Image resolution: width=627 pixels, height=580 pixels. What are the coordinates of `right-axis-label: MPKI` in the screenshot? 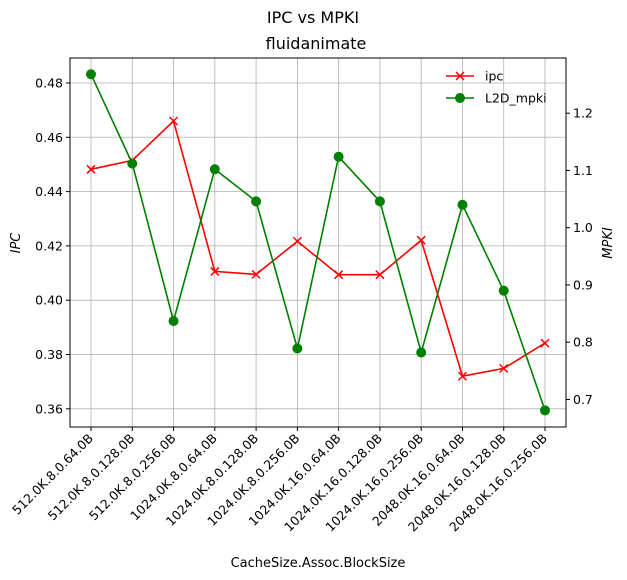 It's located at (608, 243).